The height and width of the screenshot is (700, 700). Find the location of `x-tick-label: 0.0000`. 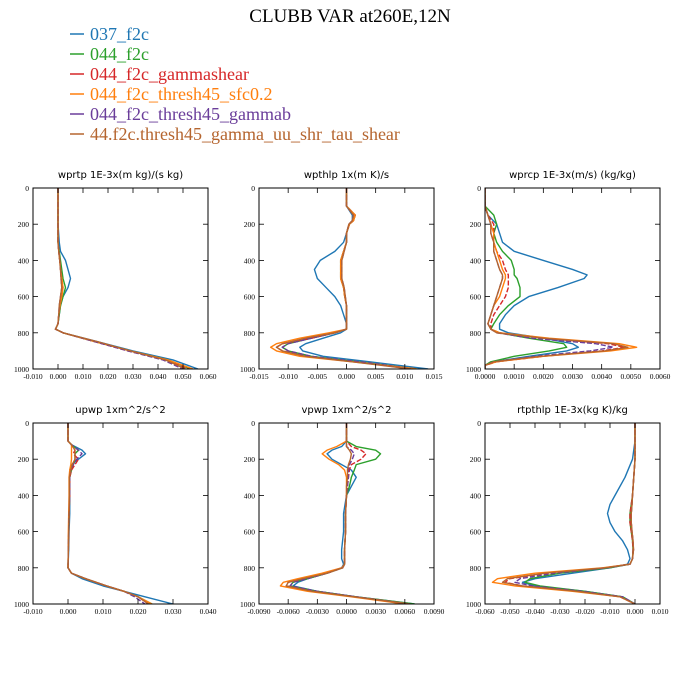

x-tick-label: 0.0000 is located at coordinates (485, 376).